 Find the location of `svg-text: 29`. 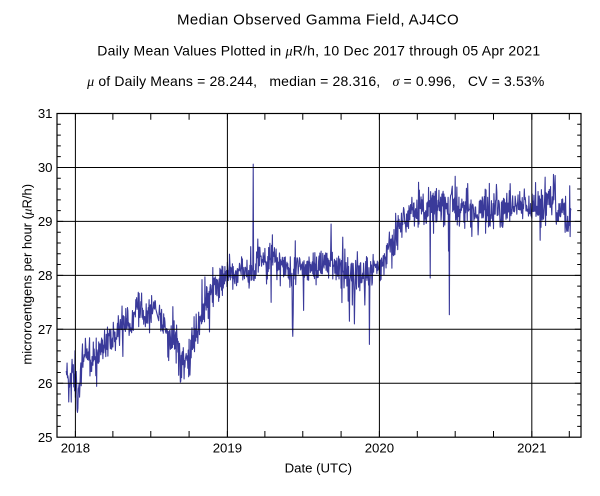

svg-text: 29 is located at coordinates (45, 221).